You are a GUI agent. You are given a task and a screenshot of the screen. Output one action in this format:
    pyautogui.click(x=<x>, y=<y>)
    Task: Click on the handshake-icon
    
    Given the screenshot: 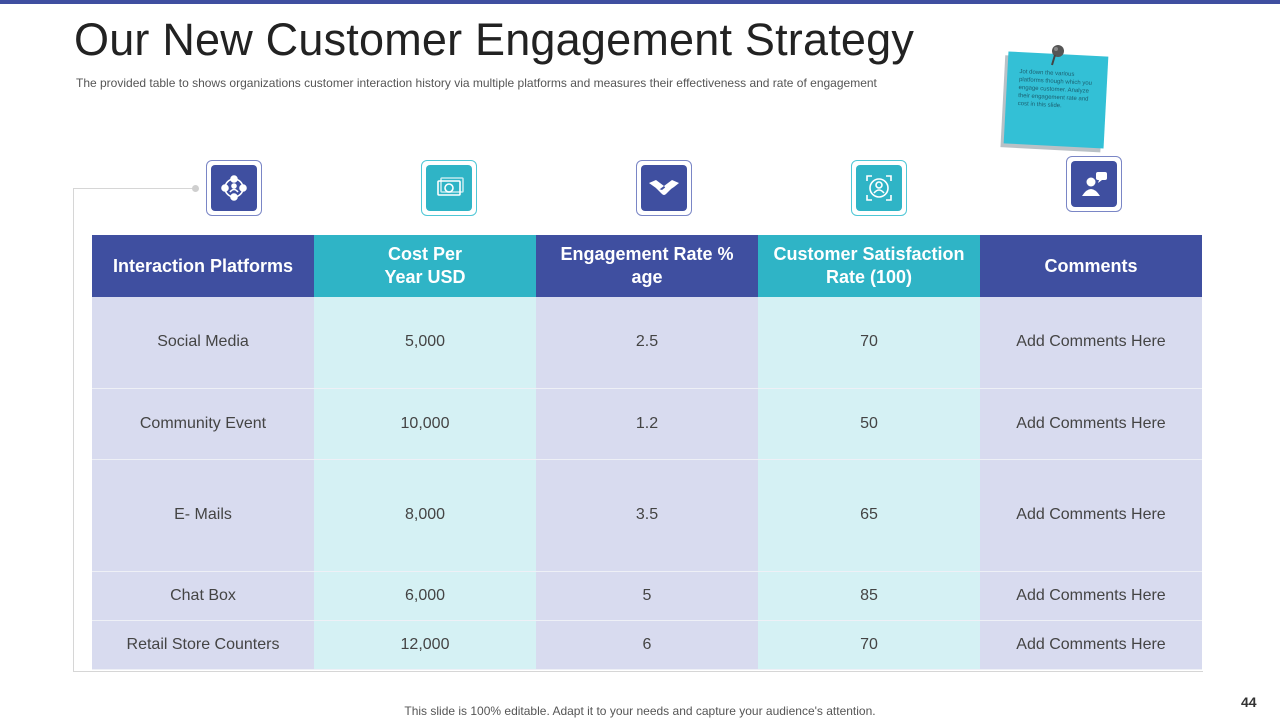 What is the action you would take?
    pyautogui.click(x=664, y=188)
    